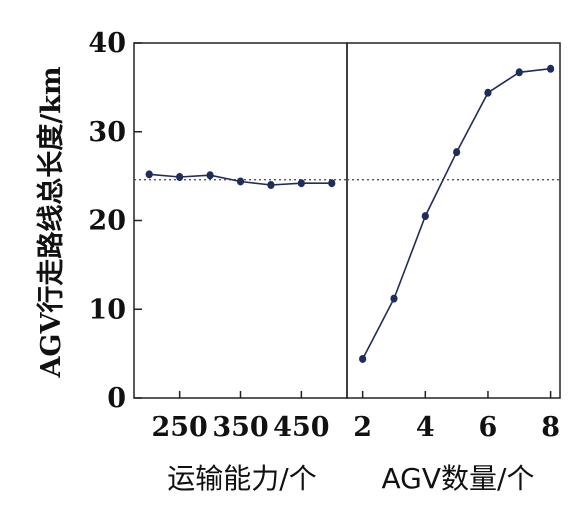  What do you see at coordinates (425, 427) in the screenshot?
I see `right-x-tick-label: 4` at bounding box center [425, 427].